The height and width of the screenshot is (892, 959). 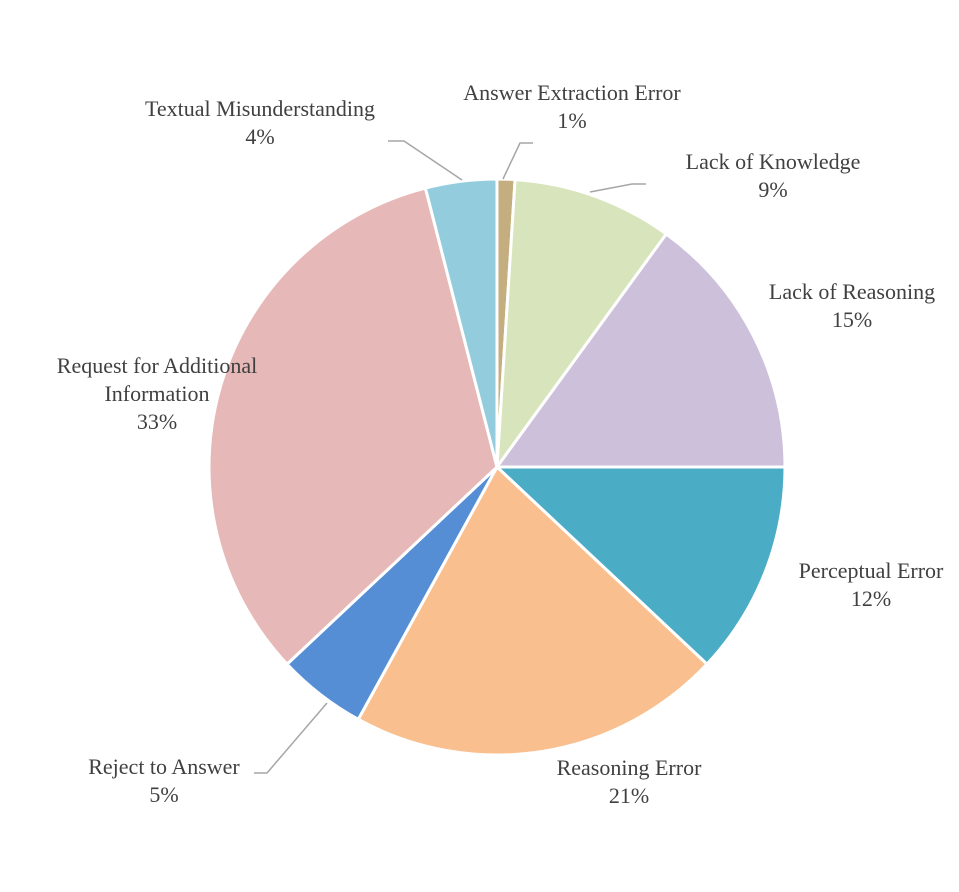 What do you see at coordinates (852, 306) in the screenshot?
I see `label-lack-of-reasoning: Lack of Reasoning 15%` at bounding box center [852, 306].